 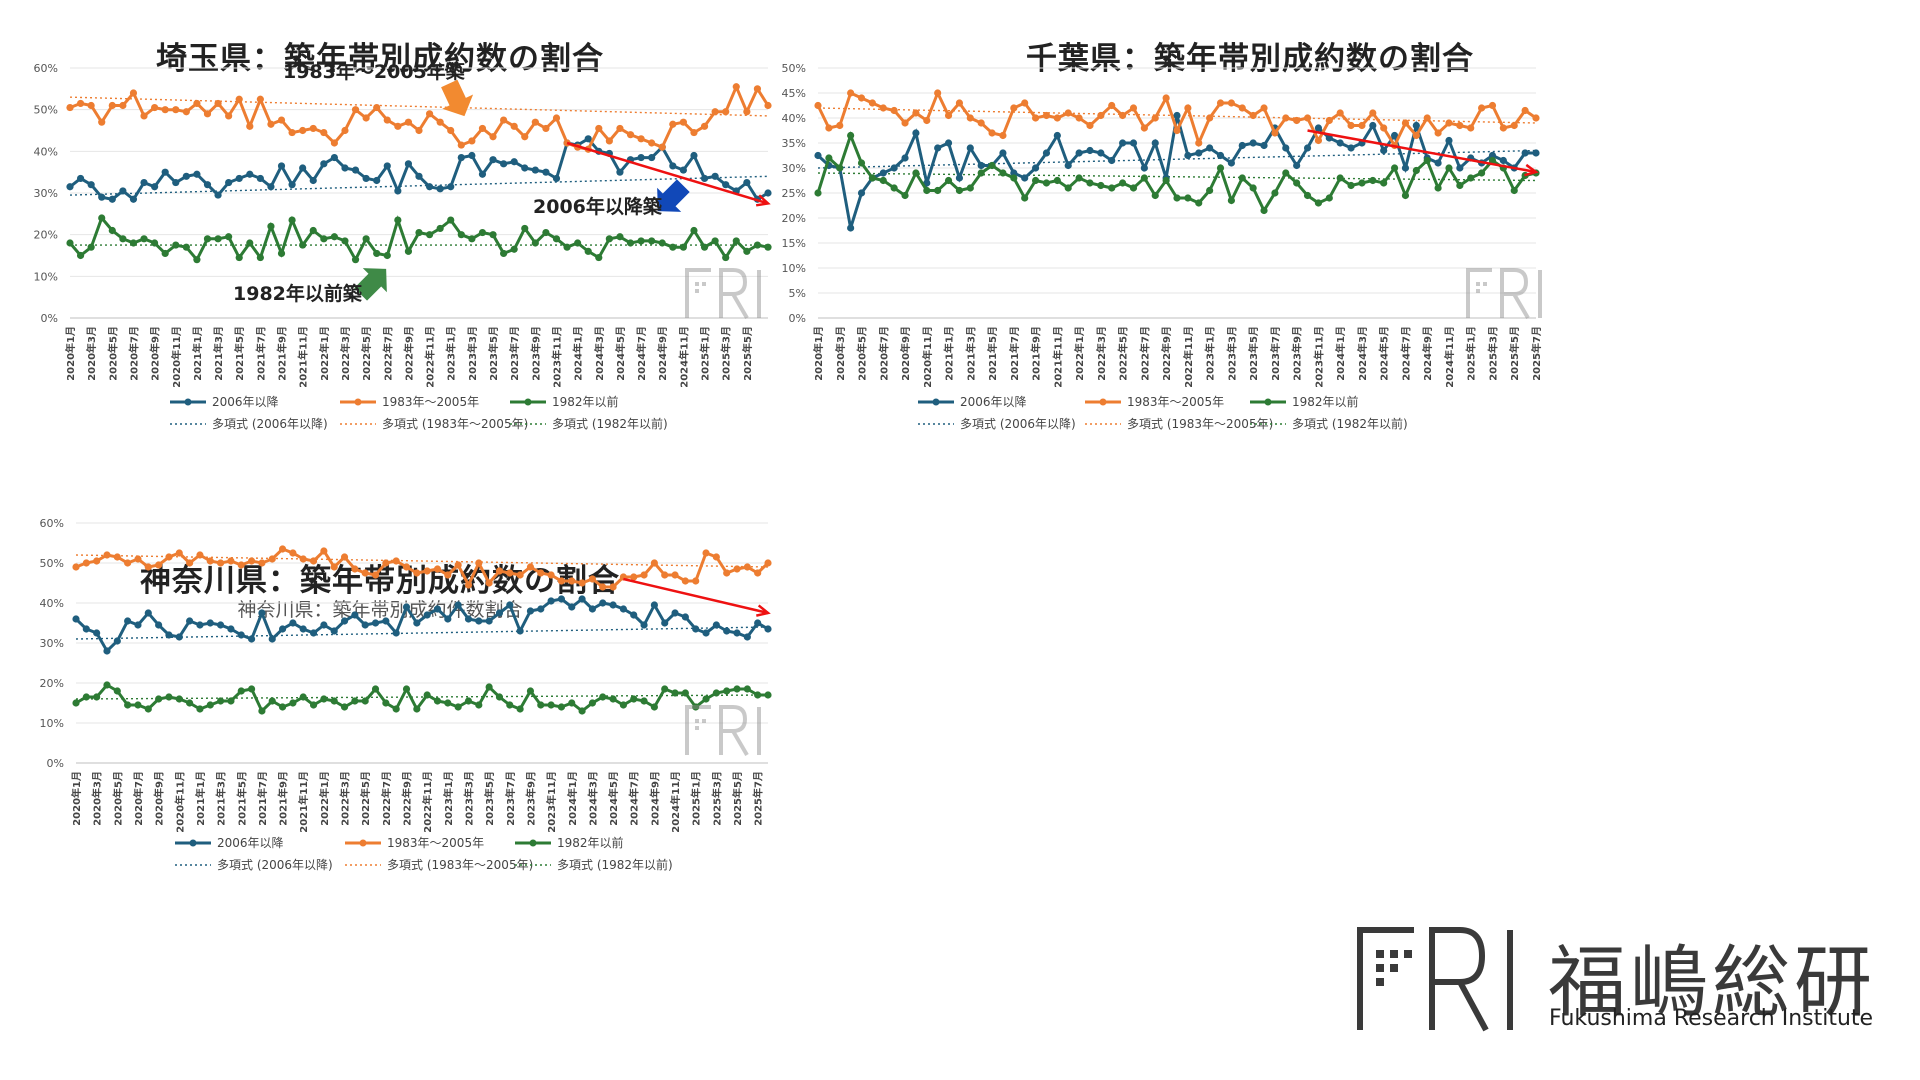 I want to click on chart-title-saitama: 埼玉県：築年帯別成約数の割合, so click(x=380, y=59).